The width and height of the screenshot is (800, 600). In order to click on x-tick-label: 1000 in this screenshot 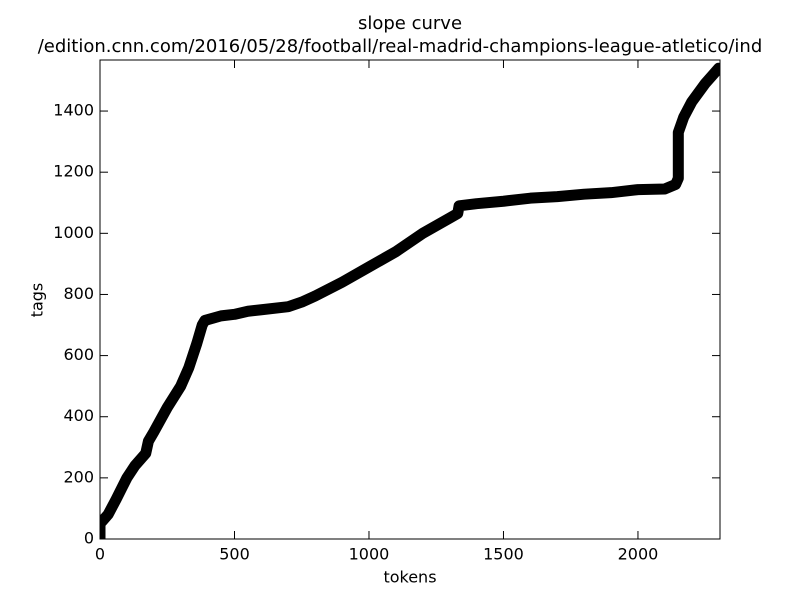, I will do `click(369, 554)`.